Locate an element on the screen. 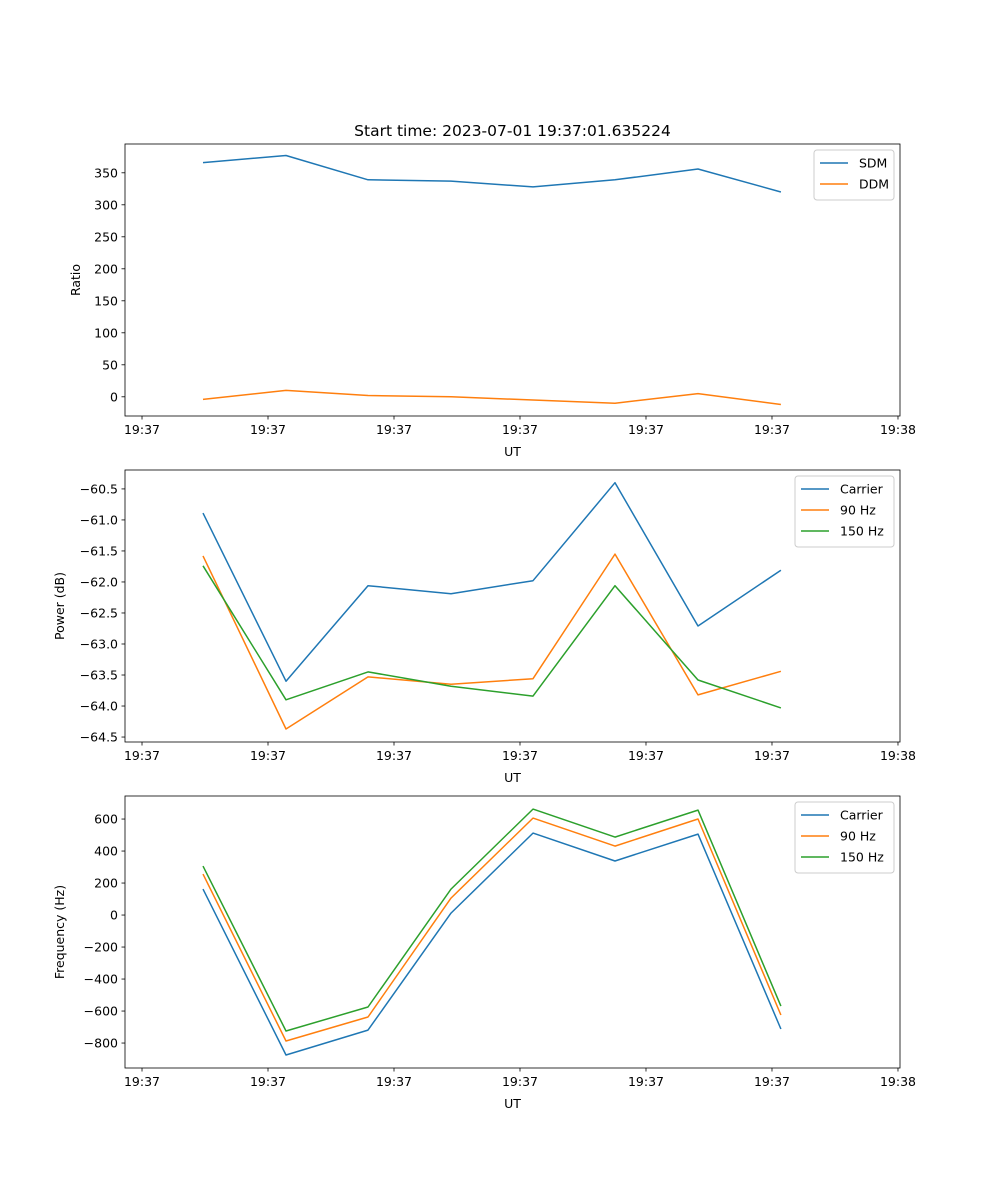  legend: SDM DDM is located at coordinates (854, 175).